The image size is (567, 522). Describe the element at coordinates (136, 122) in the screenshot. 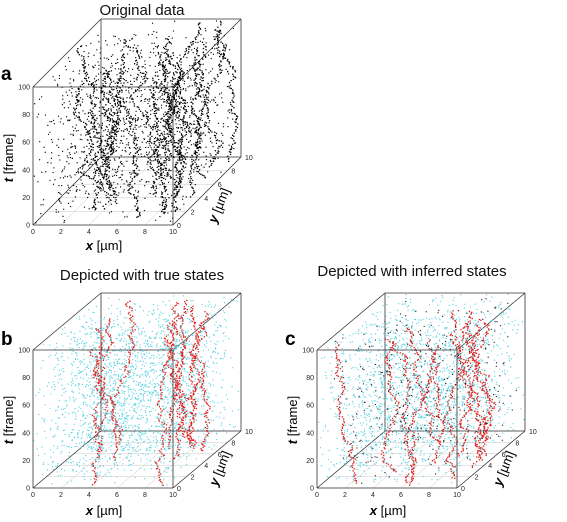

I see `panel-a-points` at that location.